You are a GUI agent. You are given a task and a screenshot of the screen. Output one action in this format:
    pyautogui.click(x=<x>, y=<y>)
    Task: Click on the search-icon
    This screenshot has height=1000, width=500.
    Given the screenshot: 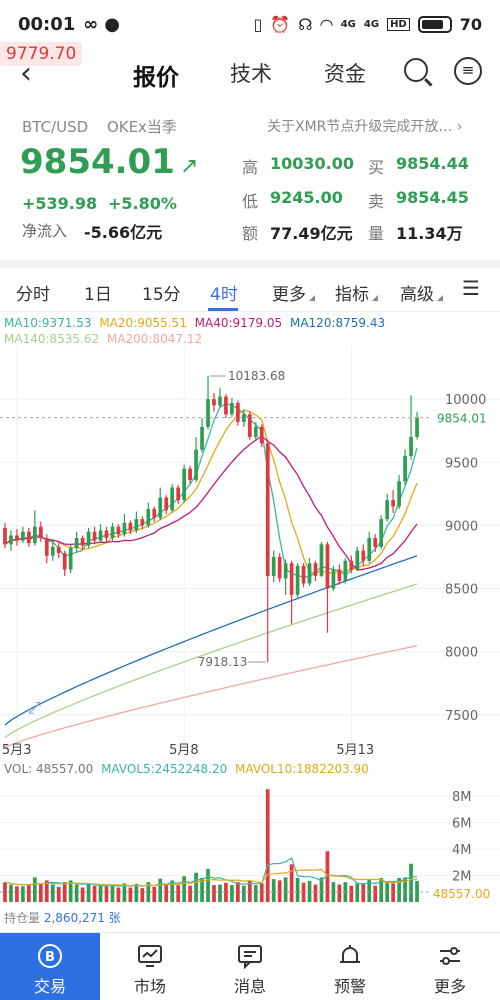 What is the action you would take?
    pyautogui.click(x=416, y=70)
    